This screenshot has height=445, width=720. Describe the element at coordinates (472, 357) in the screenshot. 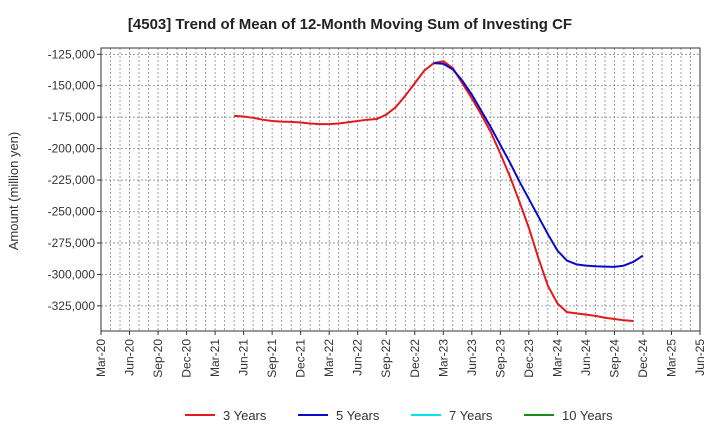

I see `x-tick-label: Jun-23` at that location.